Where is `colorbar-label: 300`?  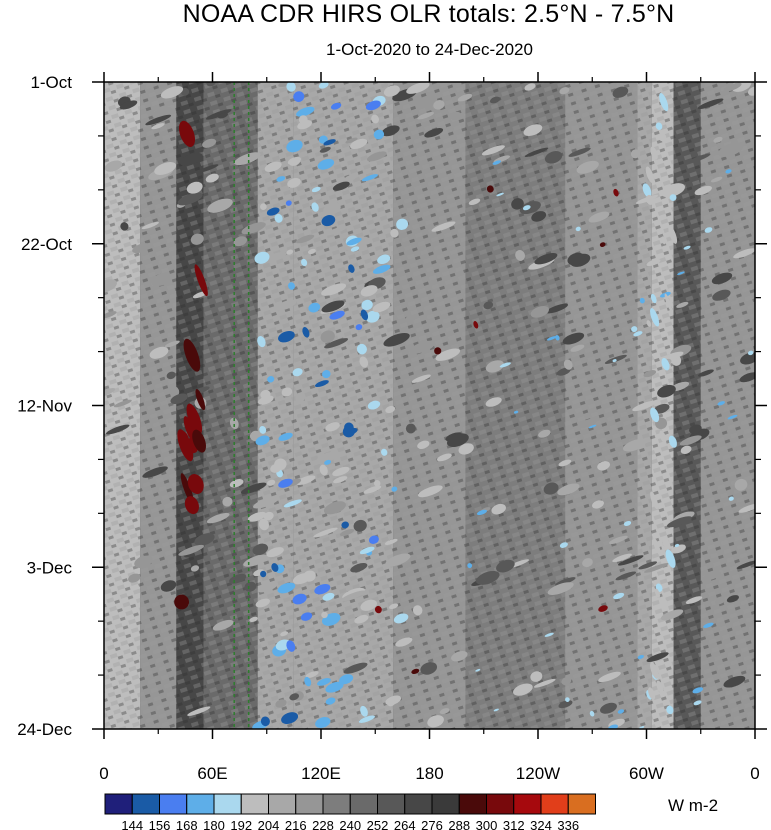
colorbar-label: 300 is located at coordinates (487, 824).